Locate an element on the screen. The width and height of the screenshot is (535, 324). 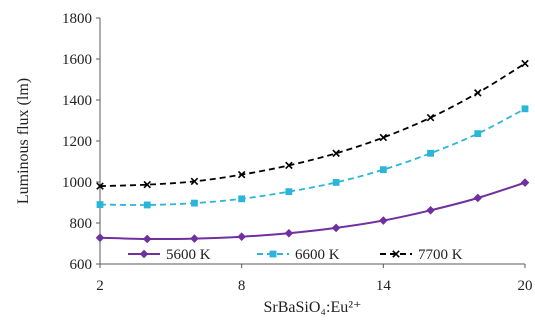
y-ticks: 600 800 1000 1200 1400 1600 1800 is located at coordinates (81, 142).